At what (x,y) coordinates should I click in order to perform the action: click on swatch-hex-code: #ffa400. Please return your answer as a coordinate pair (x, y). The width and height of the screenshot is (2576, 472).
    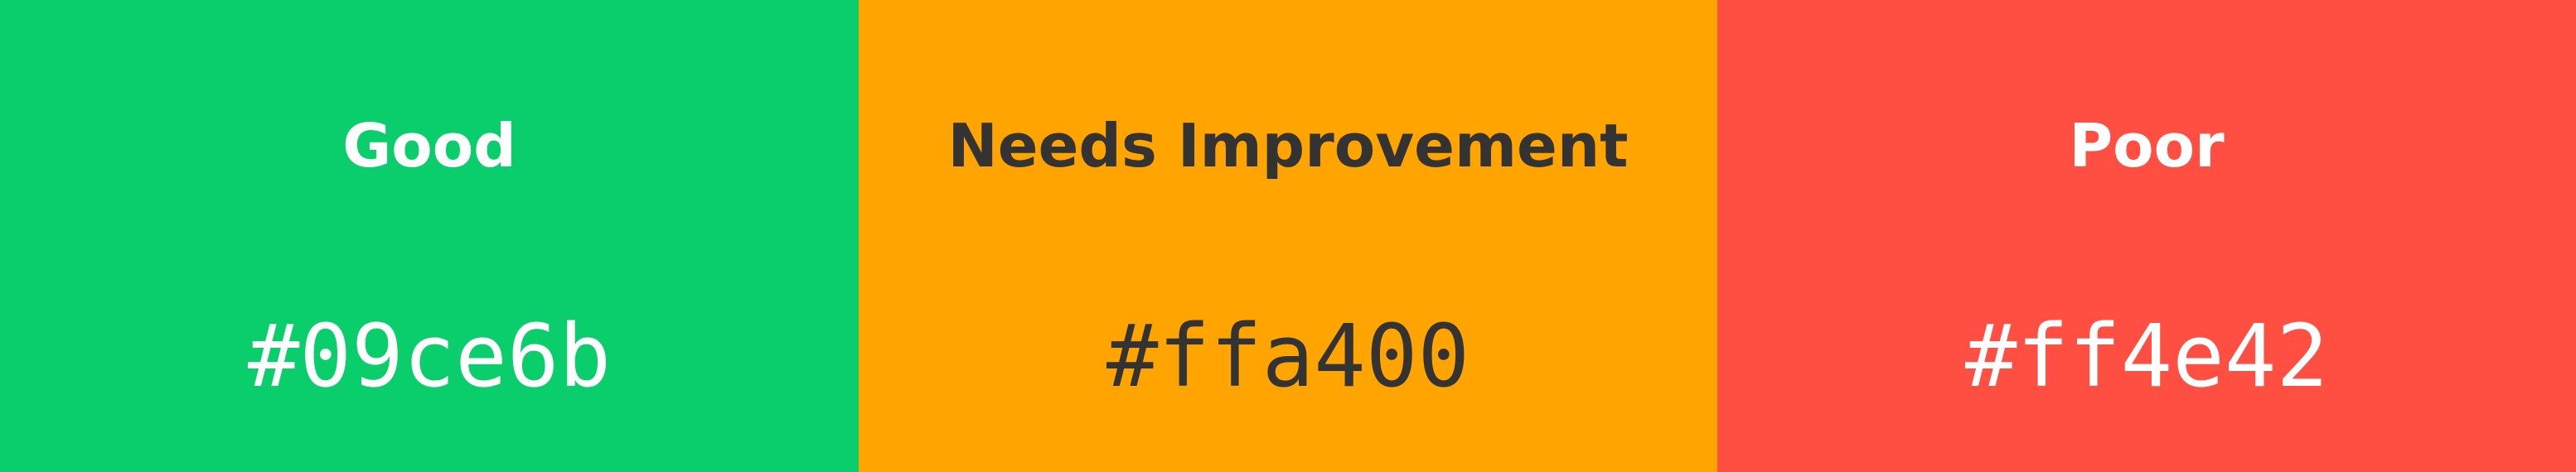
    Looking at the image, I should click on (1288, 356).